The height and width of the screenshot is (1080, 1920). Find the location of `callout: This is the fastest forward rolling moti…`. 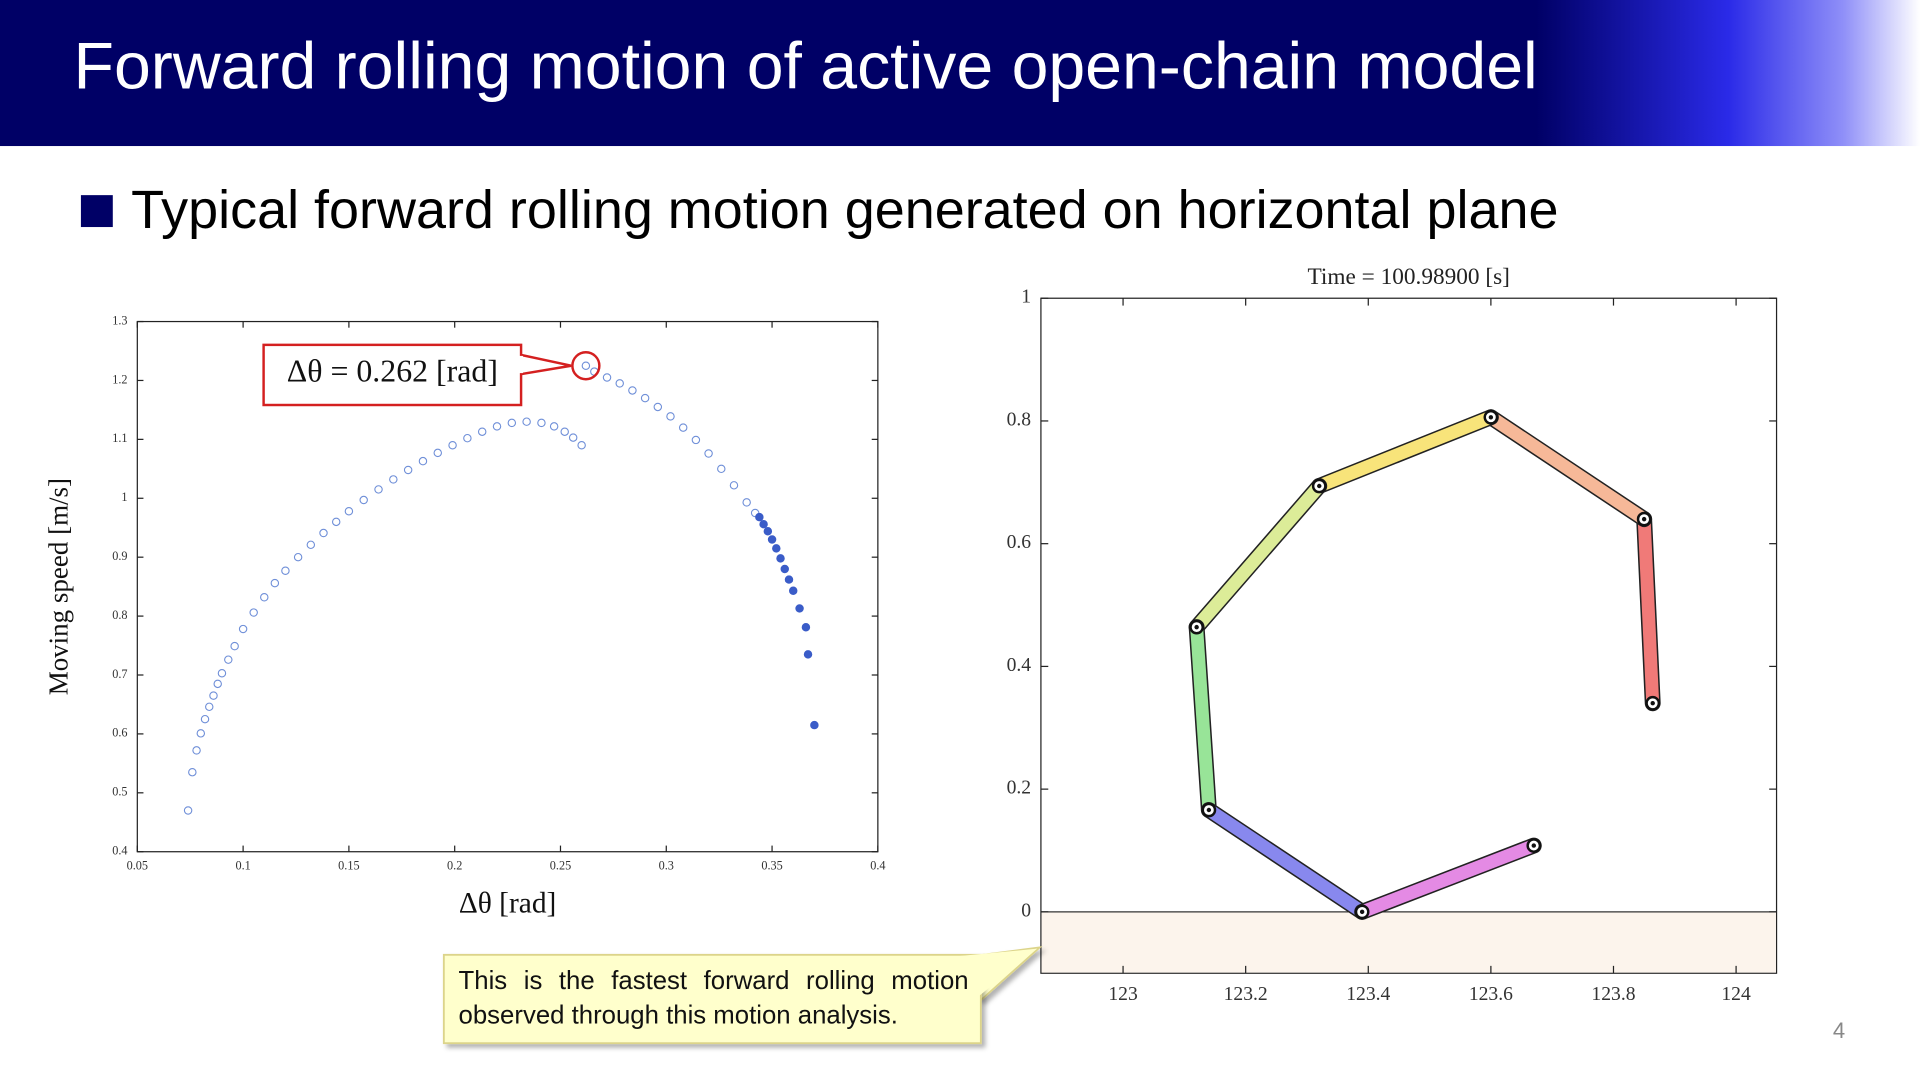

callout: This is the fastest forward rolling moti… is located at coordinates (742, 995).